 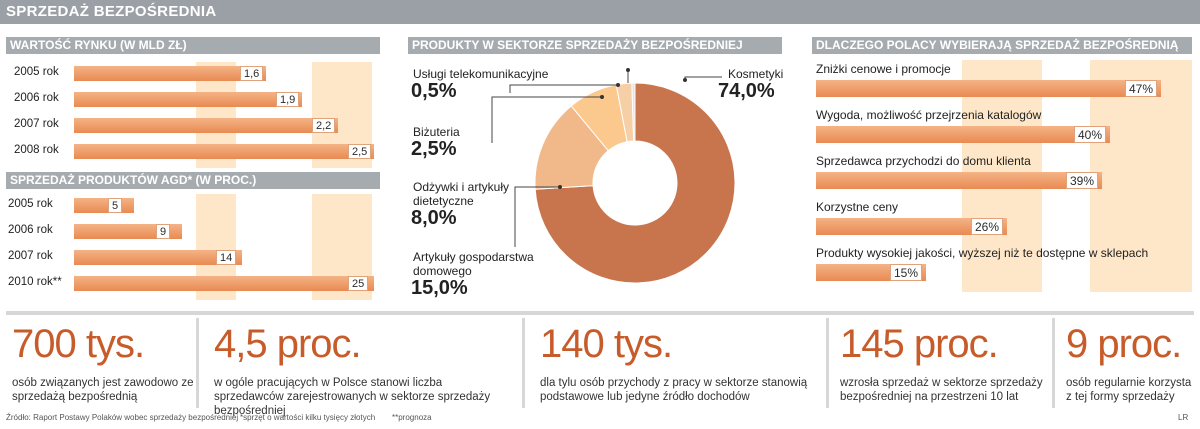 What do you see at coordinates (1141, 176) in the screenshot?
I see `bg-stripe` at bounding box center [1141, 176].